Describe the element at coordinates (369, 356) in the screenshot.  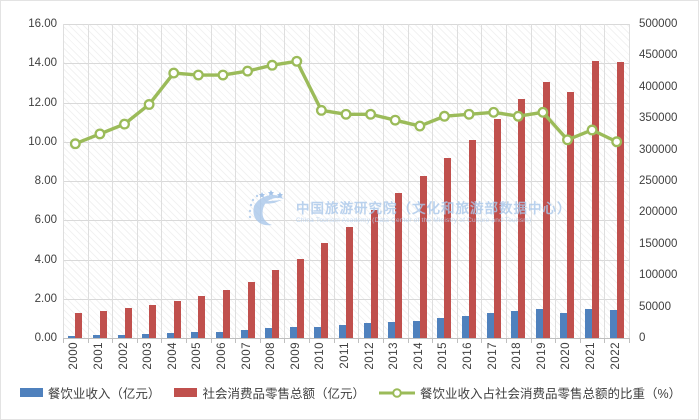
I see `x-axis-label: 2012` at that location.